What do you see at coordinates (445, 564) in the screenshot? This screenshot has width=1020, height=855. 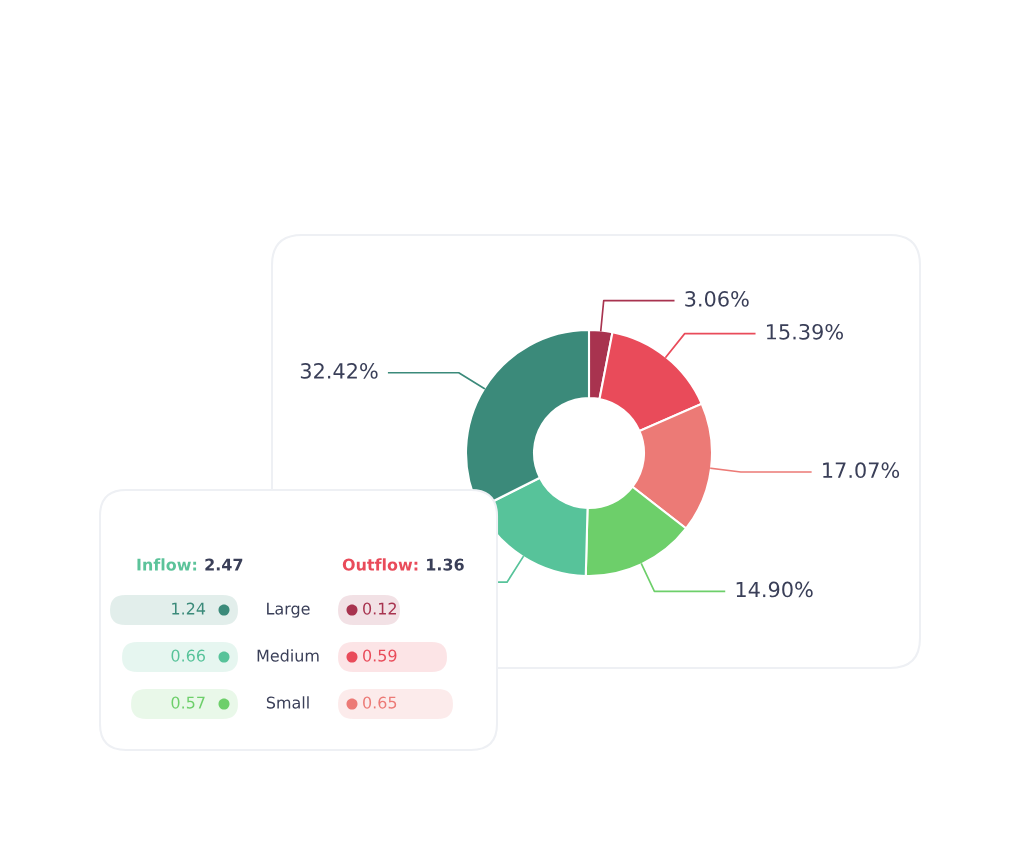 I see `text: 1.36` at bounding box center [445, 564].